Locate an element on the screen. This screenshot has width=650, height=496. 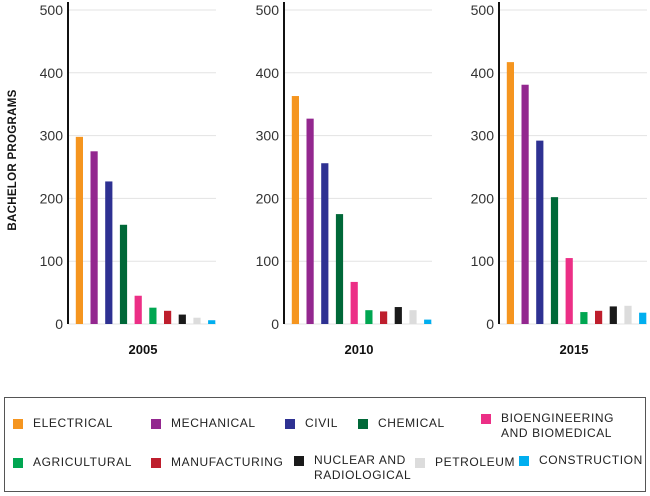
bar-electrical-2015 is located at coordinates (510, 193).